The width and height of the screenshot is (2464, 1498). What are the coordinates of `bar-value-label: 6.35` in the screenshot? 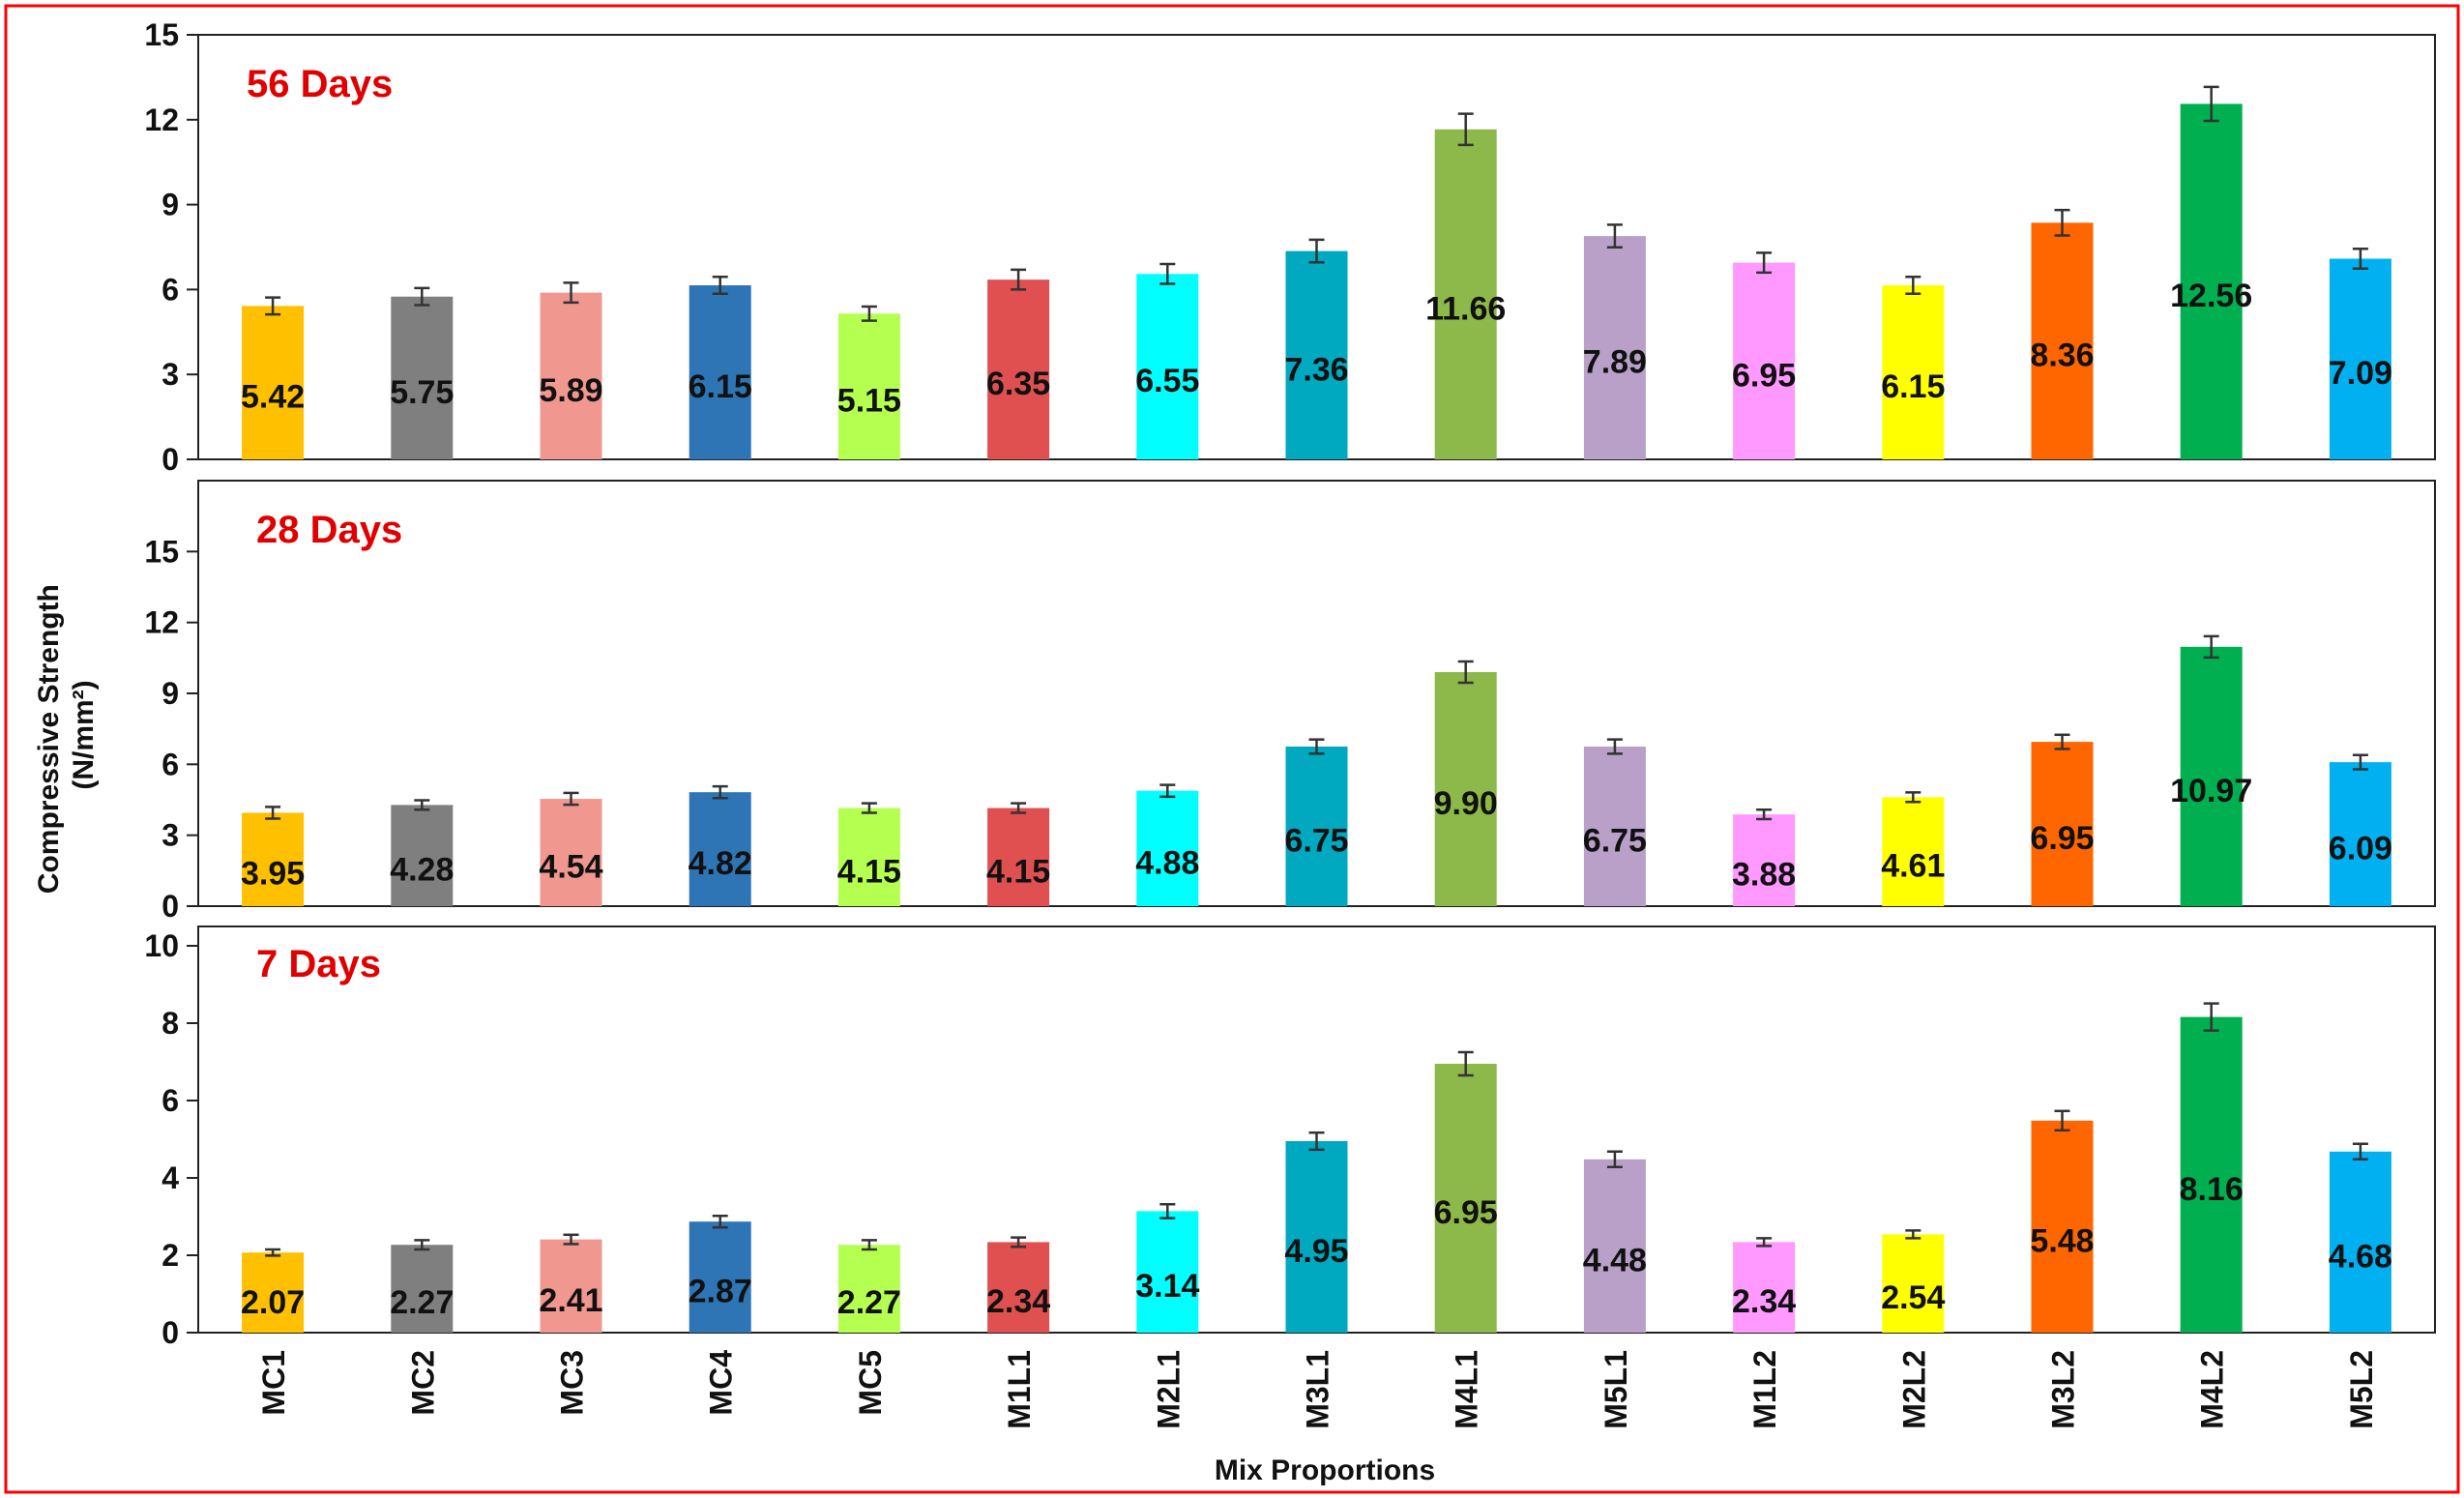 It's located at (1018, 384).